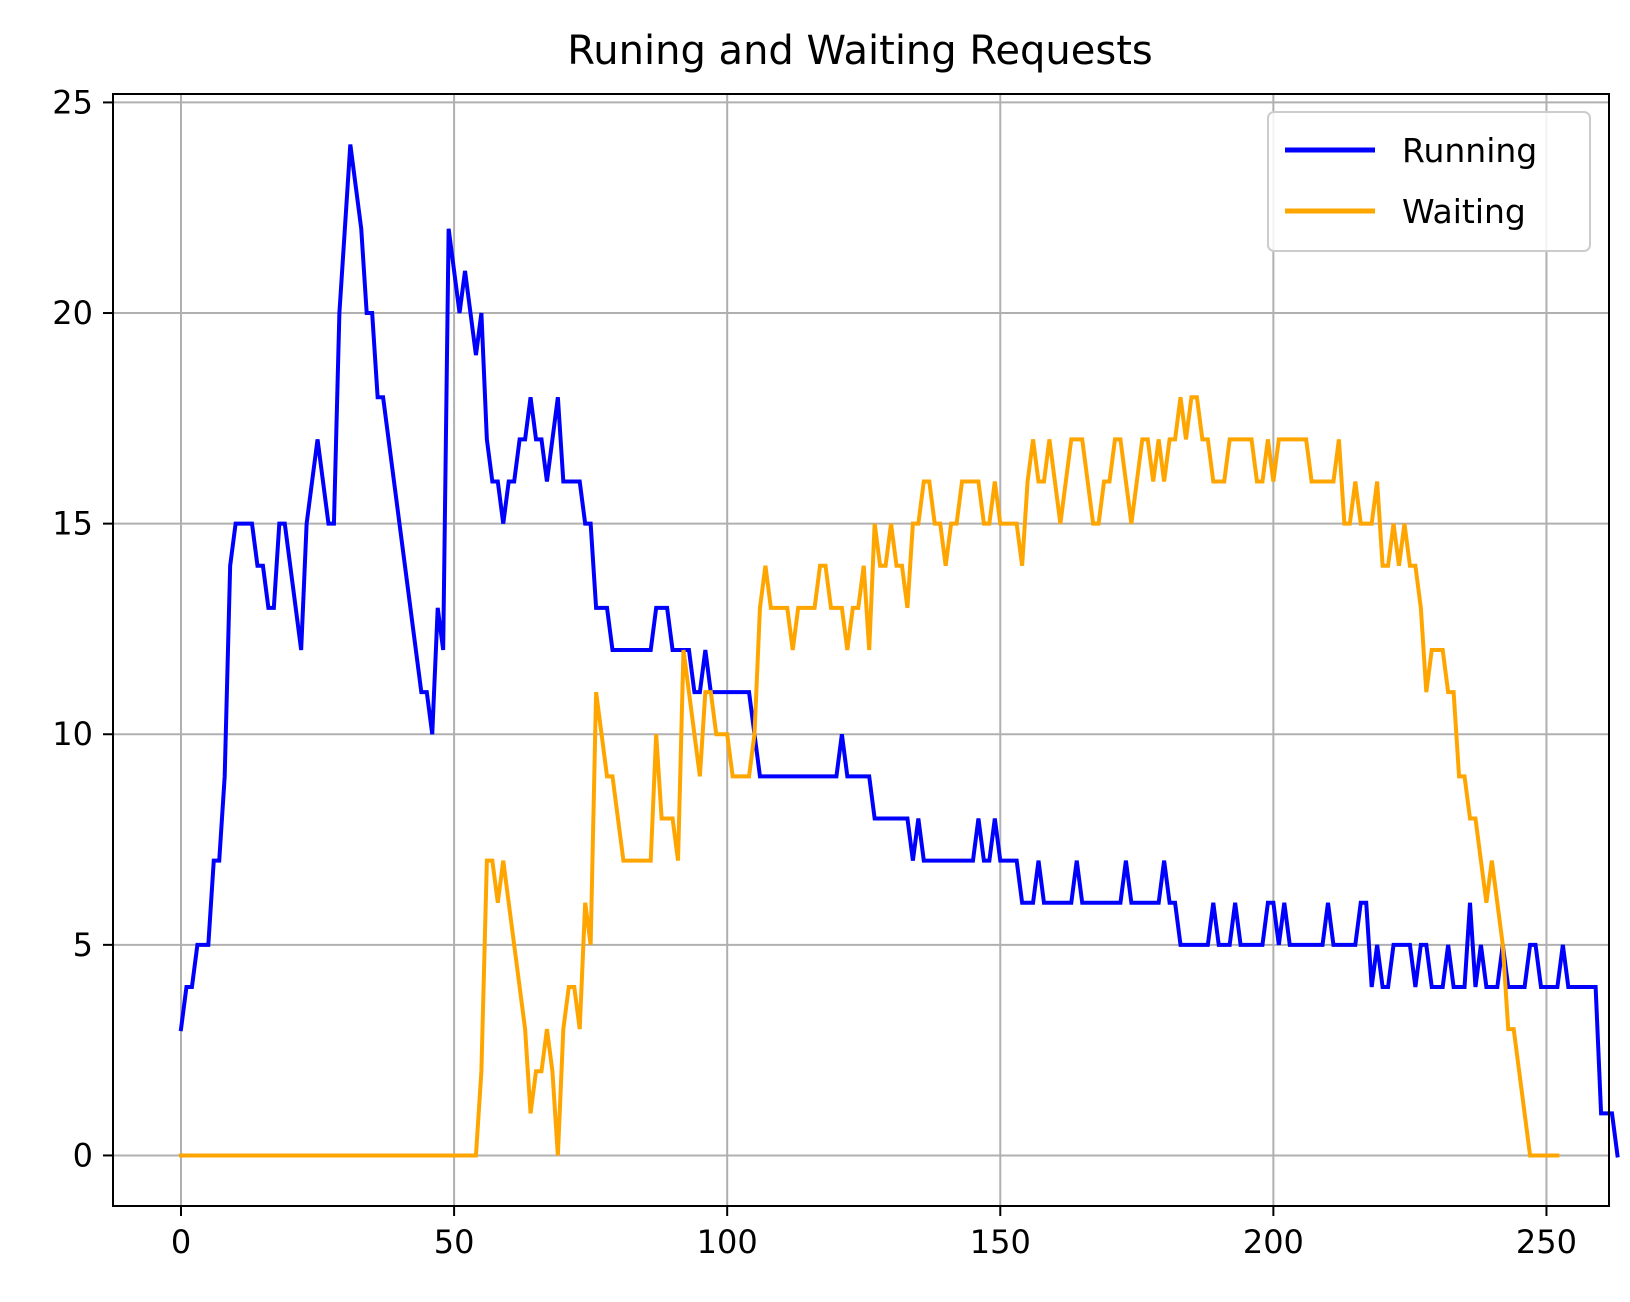 The height and width of the screenshot is (1302, 1630). Describe the element at coordinates (72, 524) in the screenshot. I see `y-tick-label: 15` at that location.